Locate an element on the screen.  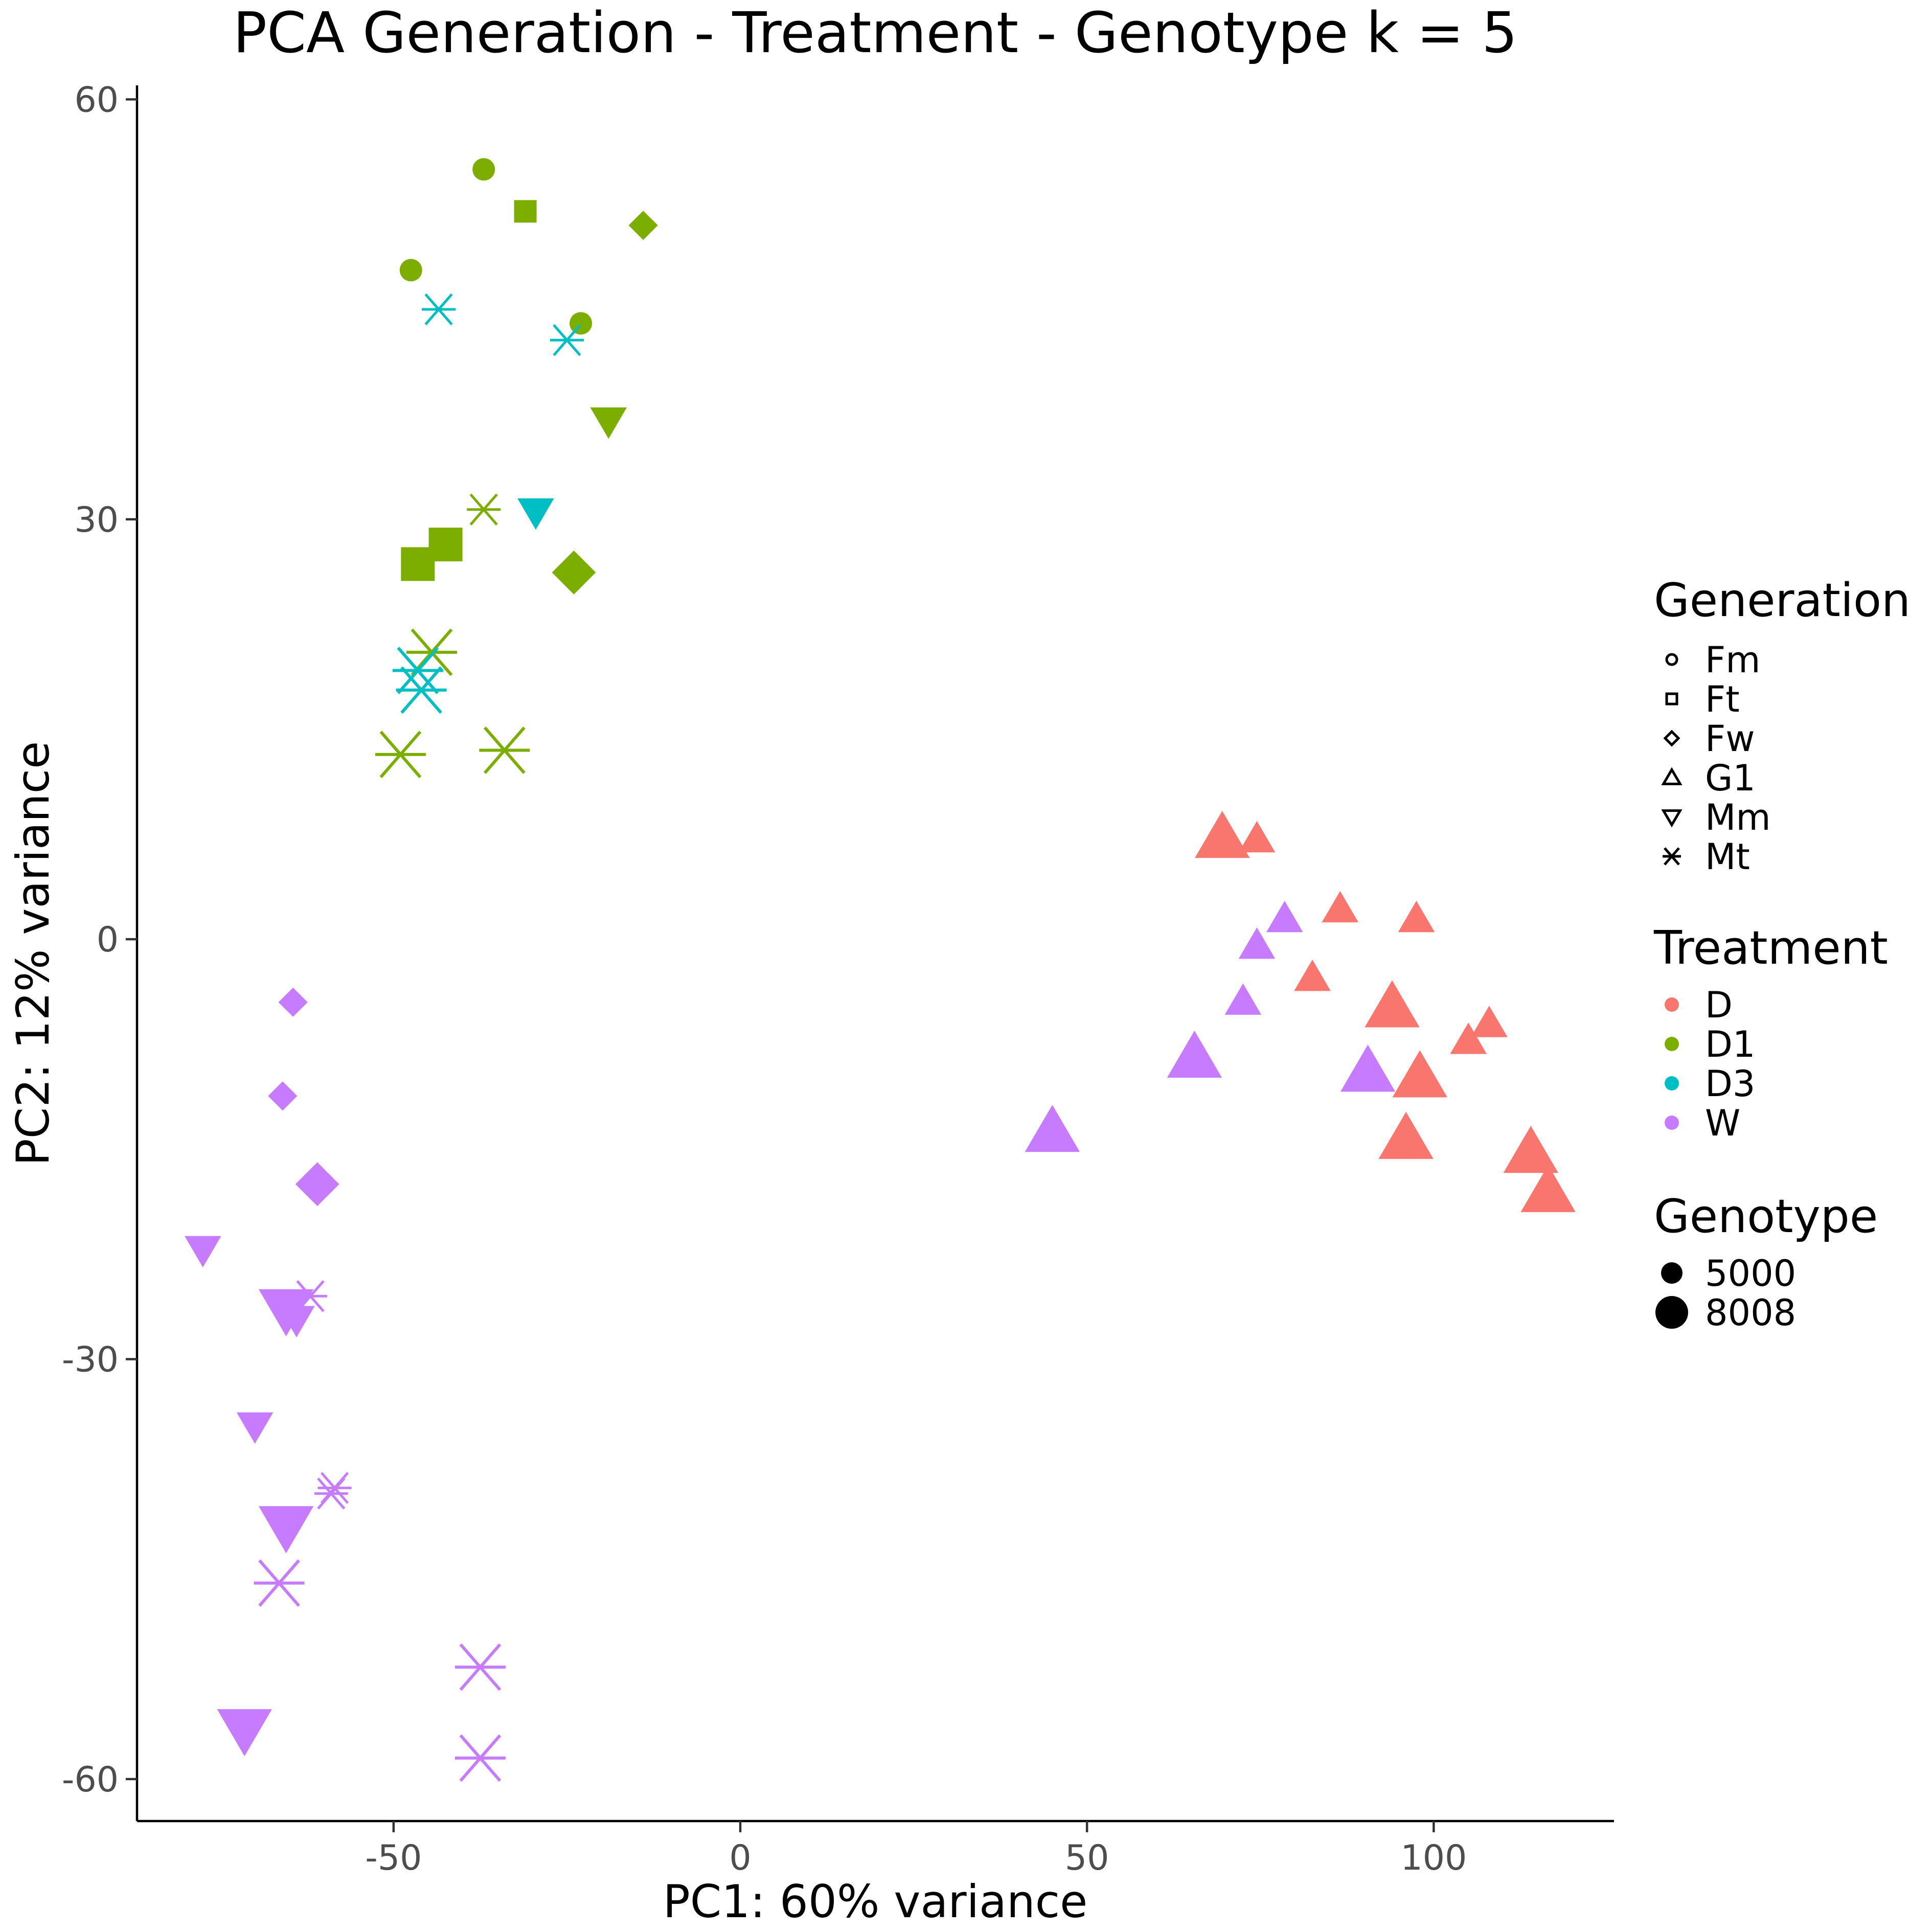
legend-generation-label: Fm is located at coordinates (1732, 660).